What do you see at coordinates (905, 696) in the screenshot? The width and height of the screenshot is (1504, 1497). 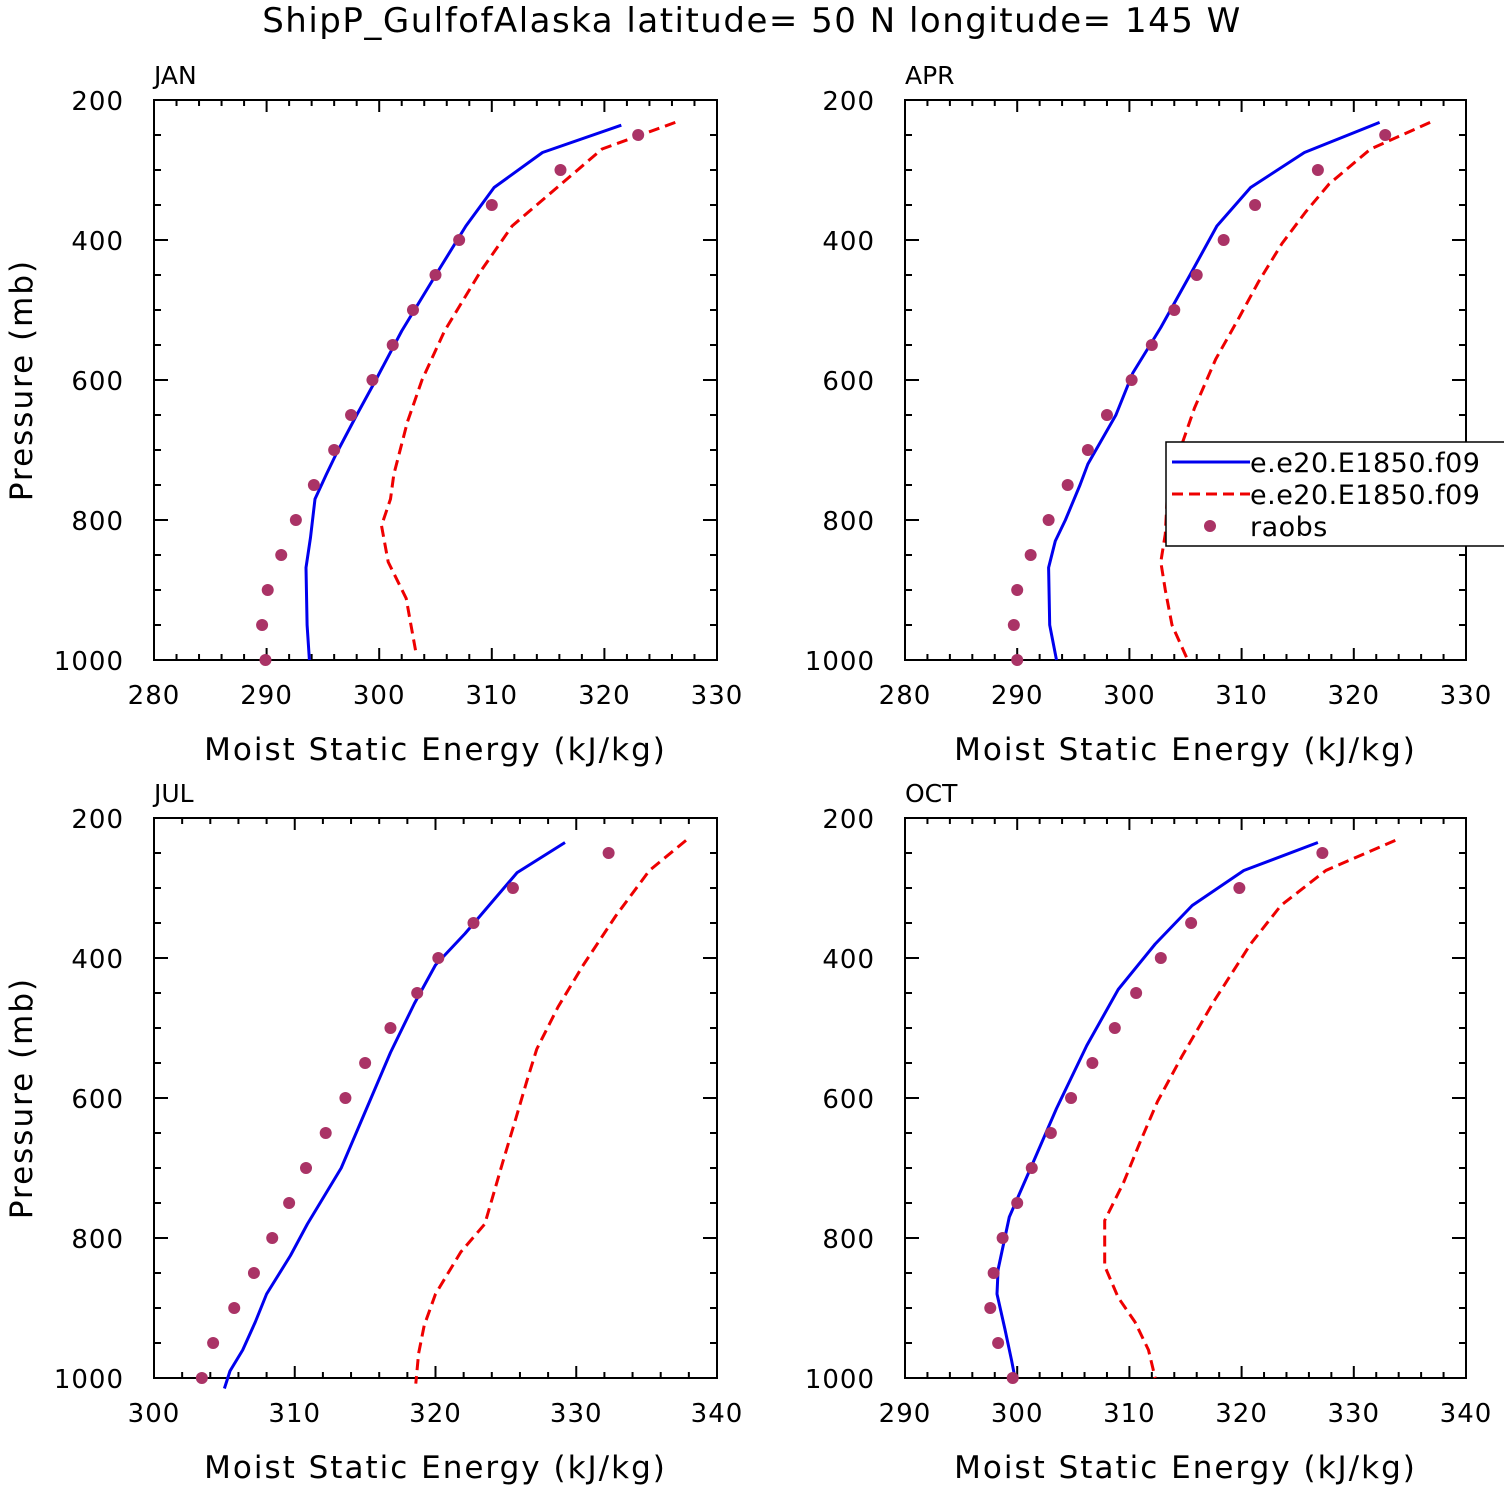 I see `x-tick-label: 280` at bounding box center [905, 696].